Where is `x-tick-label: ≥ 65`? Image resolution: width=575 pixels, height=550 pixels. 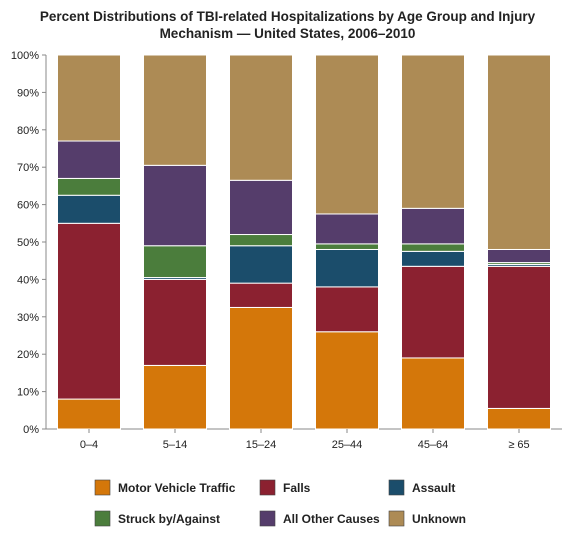
x-tick-label: ≥ 65 is located at coordinates (518, 445).